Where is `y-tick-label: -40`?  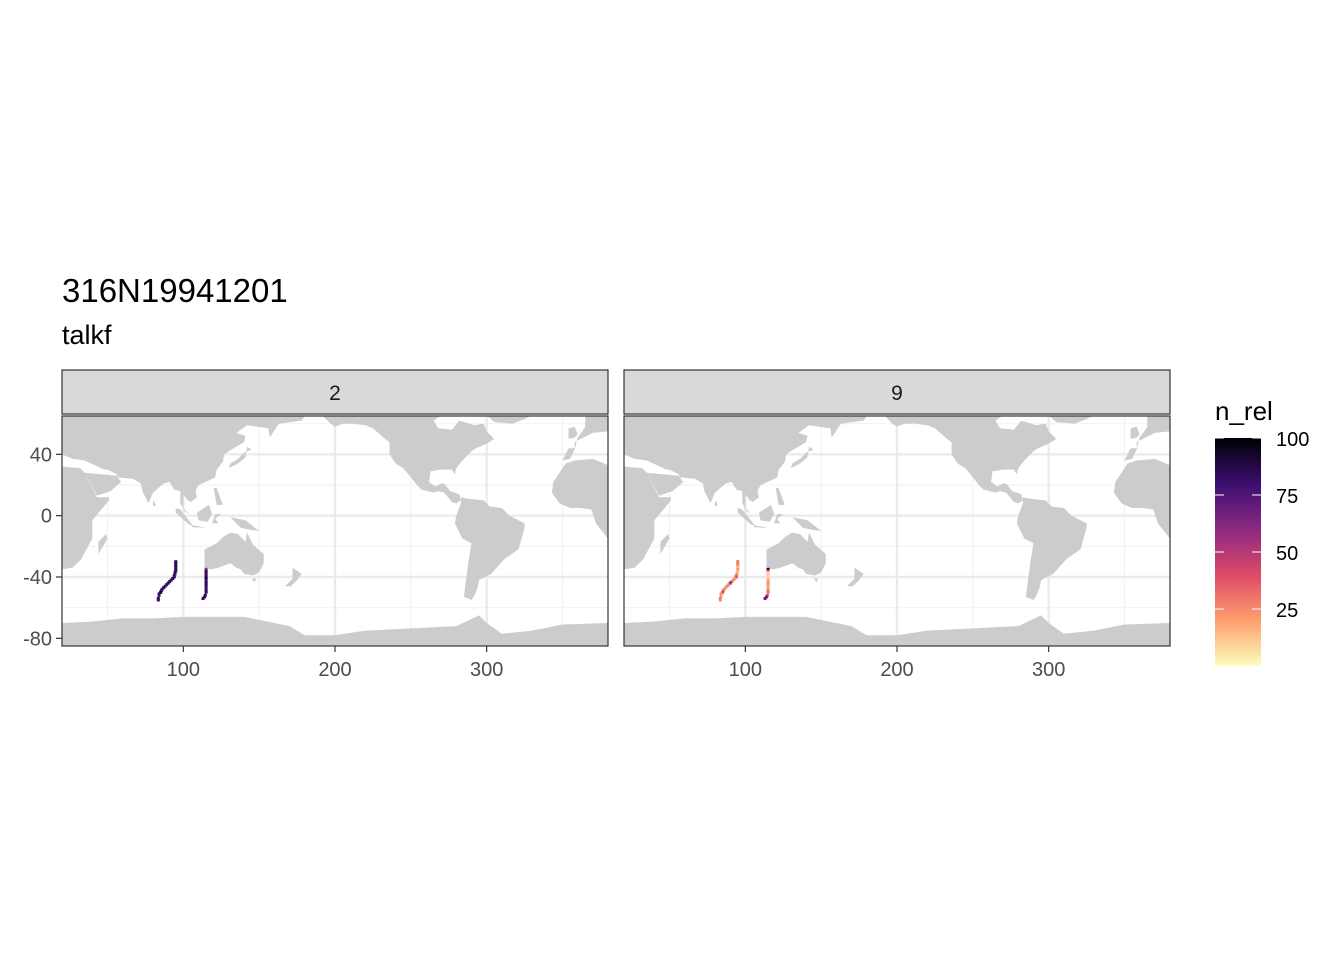 y-tick-label: -40 is located at coordinates (37, 578).